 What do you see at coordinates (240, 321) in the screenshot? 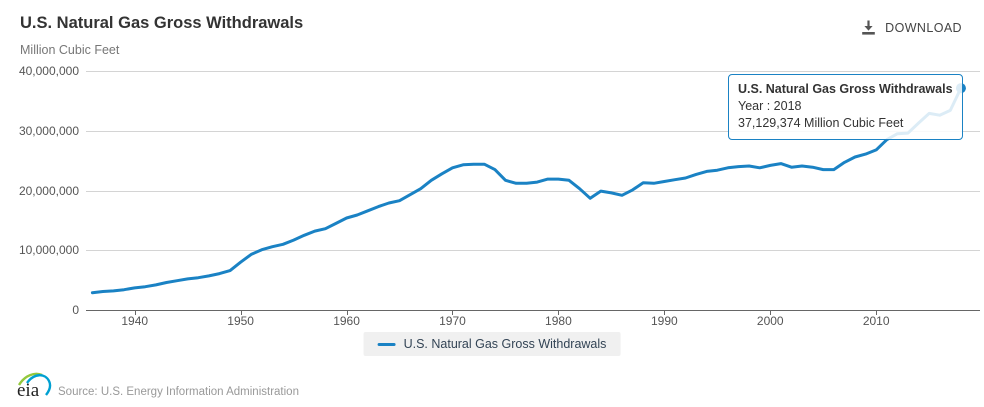
I see `x-tick-label: 1950` at bounding box center [240, 321].